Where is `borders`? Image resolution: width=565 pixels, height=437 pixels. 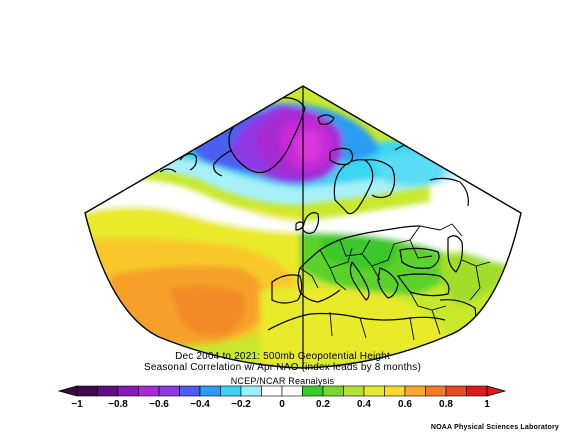 borders is located at coordinates (395, 282).